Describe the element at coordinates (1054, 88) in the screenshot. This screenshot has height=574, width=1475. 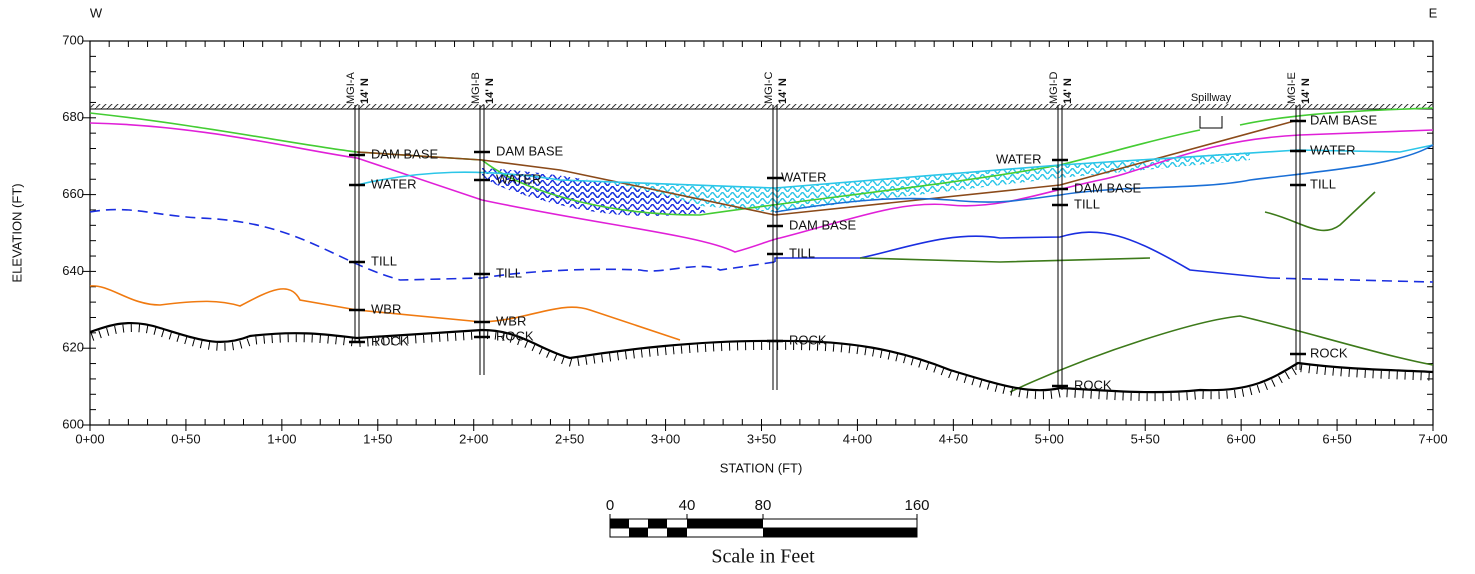
I see `boring-name: MGI-D` at that location.